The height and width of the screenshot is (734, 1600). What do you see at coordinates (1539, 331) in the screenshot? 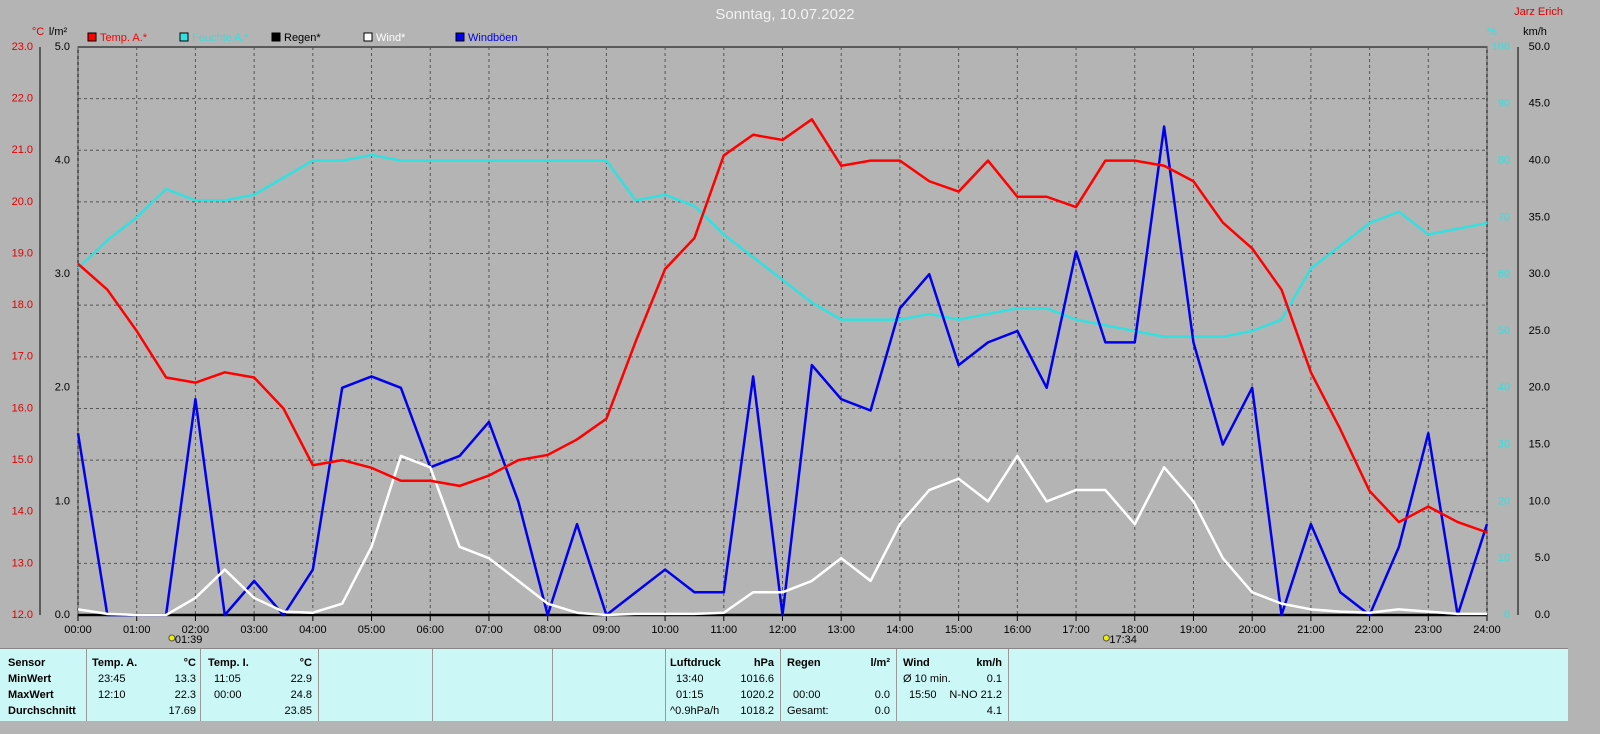
I see `y-tick-label: 25.0` at bounding box center [1539, 331].